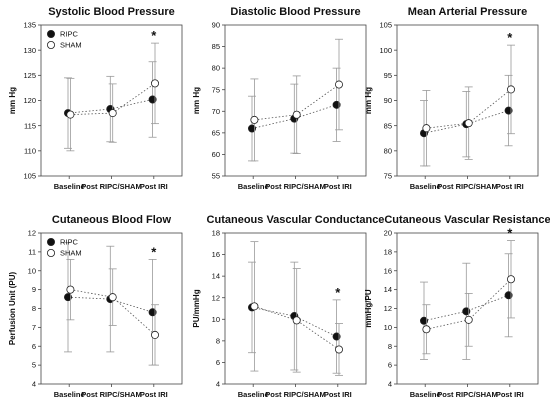 This screenshot has width=550, height=407. Describe the element at coordinates (216, 111) in the screenshot. I see `y-tick-label: 70` at that location.